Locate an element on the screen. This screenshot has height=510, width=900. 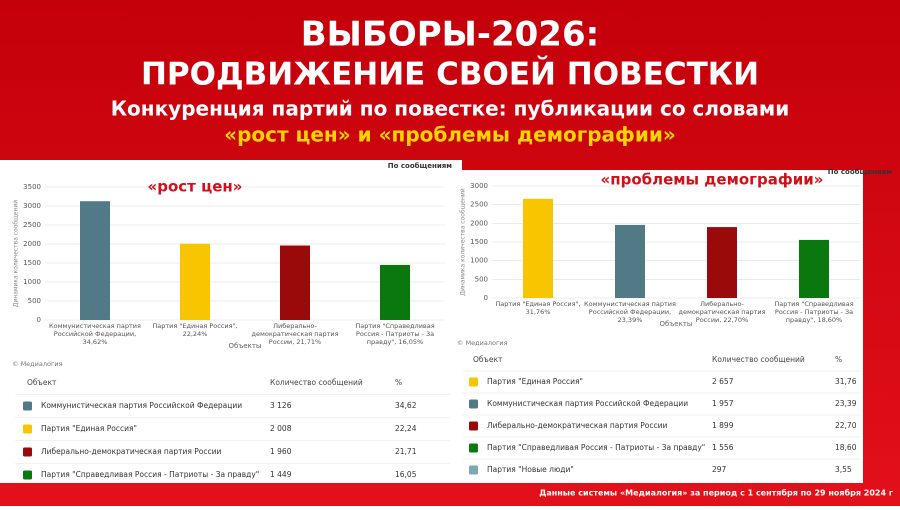
title-line1: ВЫБОРЫ-2026: is located at coordinates (450, 35).